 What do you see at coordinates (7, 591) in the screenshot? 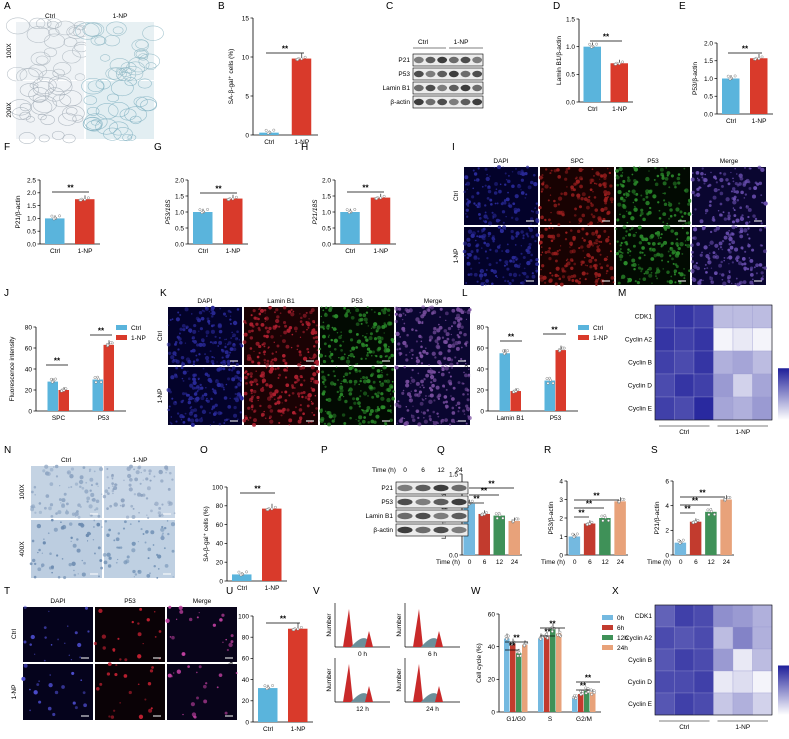
I see `panel-letter-T: T` at bounding box center [7, 591].